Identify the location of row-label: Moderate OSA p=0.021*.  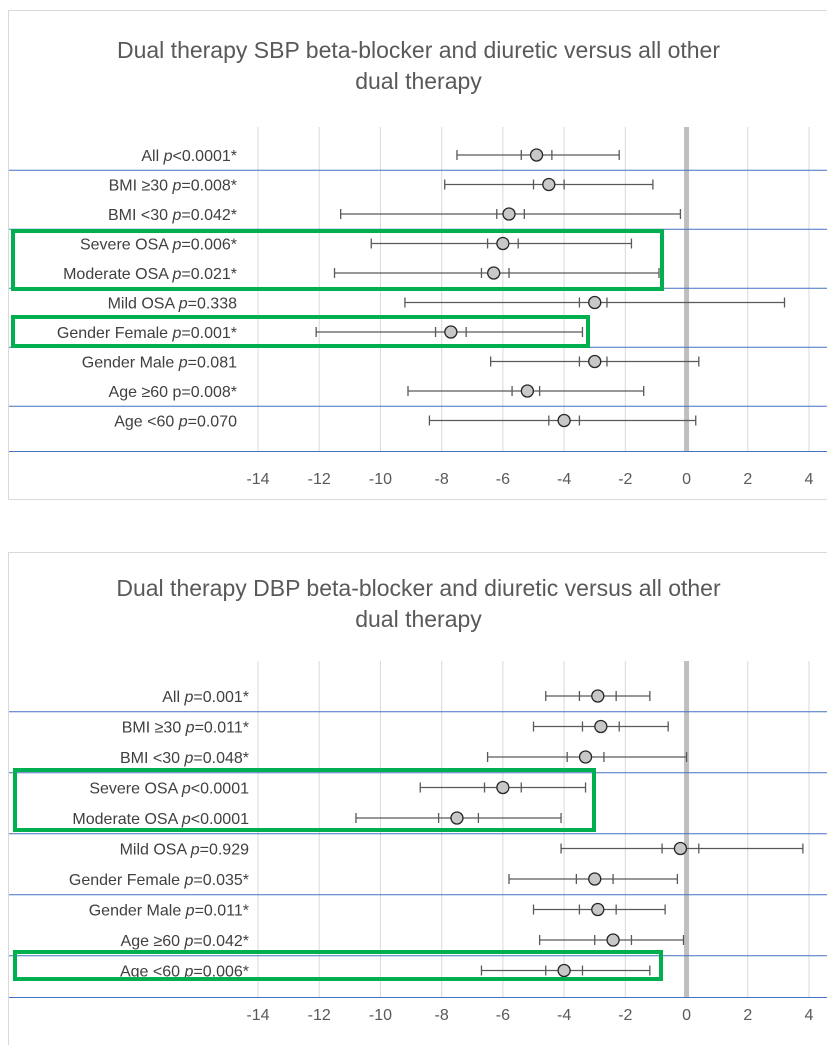
(150, 274).